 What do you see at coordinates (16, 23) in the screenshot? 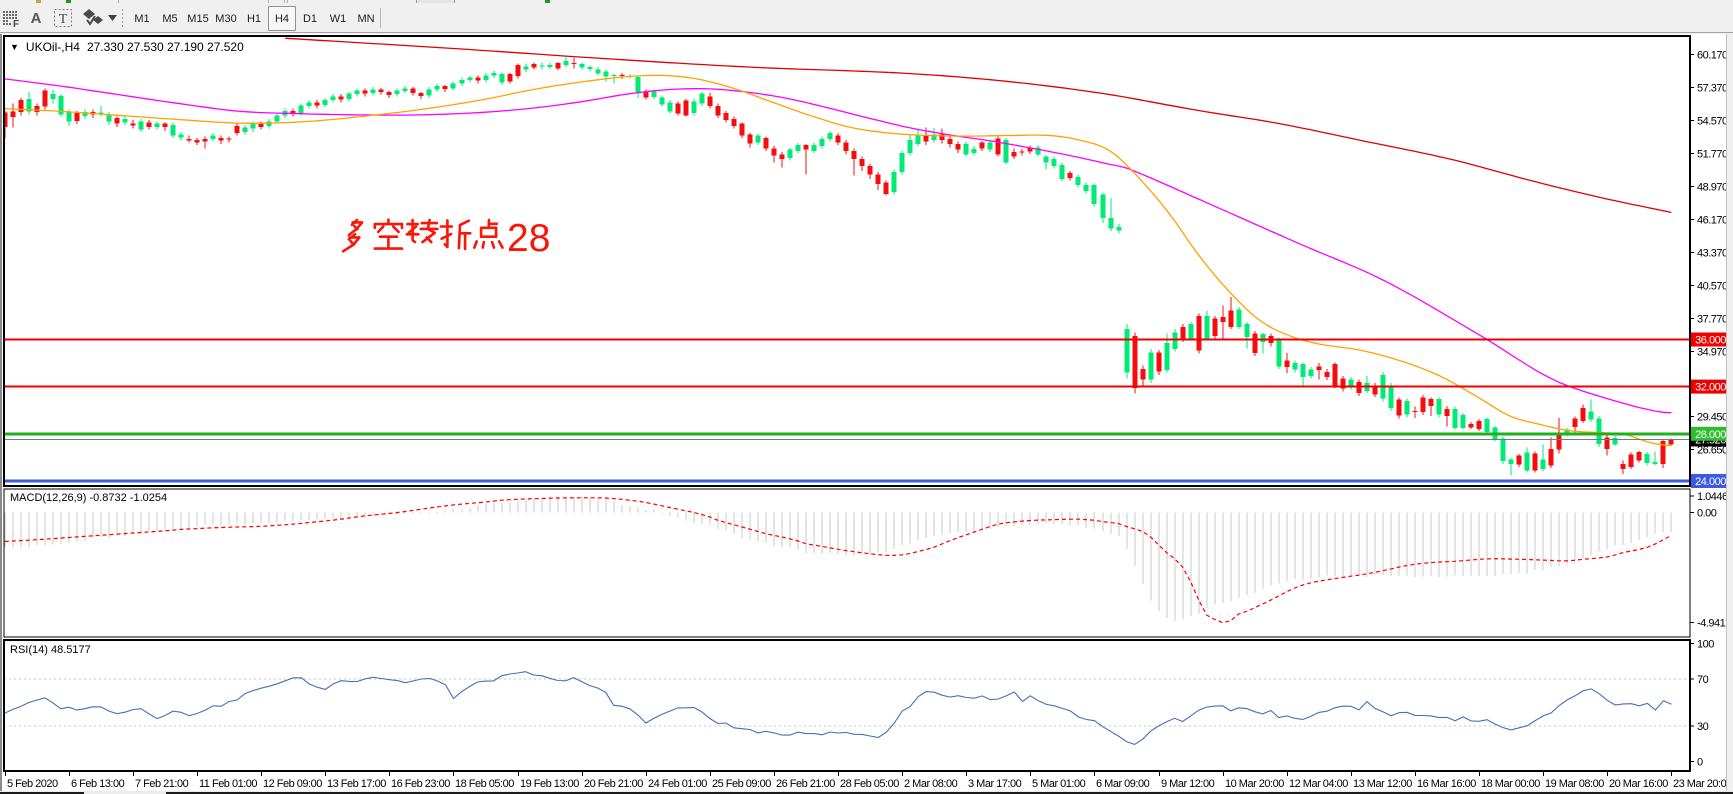
I see `svg-text: F` at bounding box center [16, 23].